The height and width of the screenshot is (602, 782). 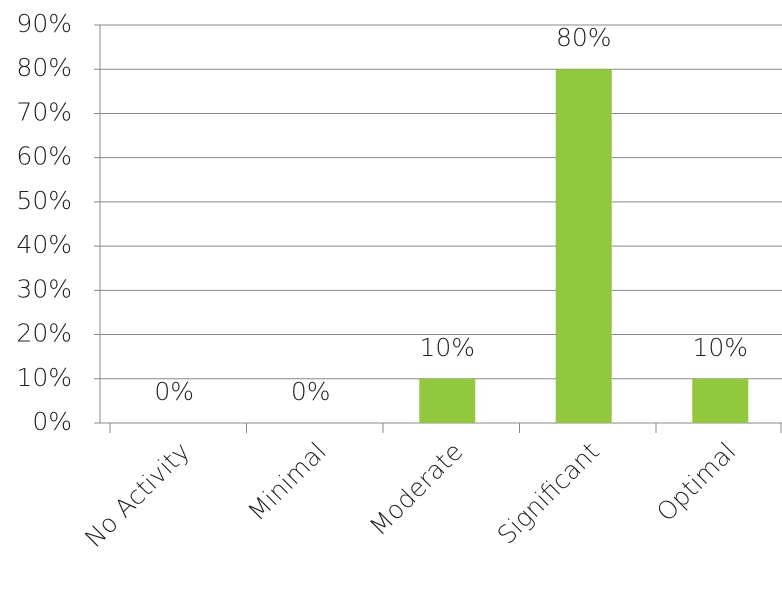 What do you see at coordinates (44, 333) in the screenshot?
I see `y-tick-label: 20%` at bounding box center [44, 333].